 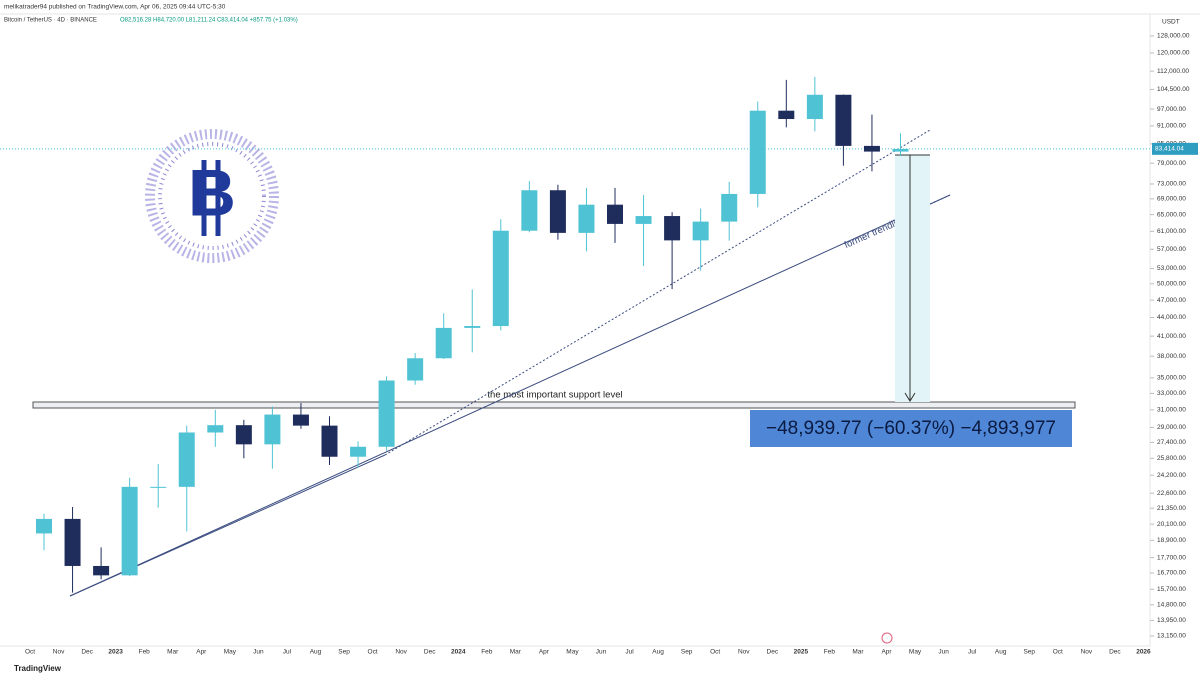 I want to click on y-tick-label: 97,000.00, so click(x=1171, y=109).